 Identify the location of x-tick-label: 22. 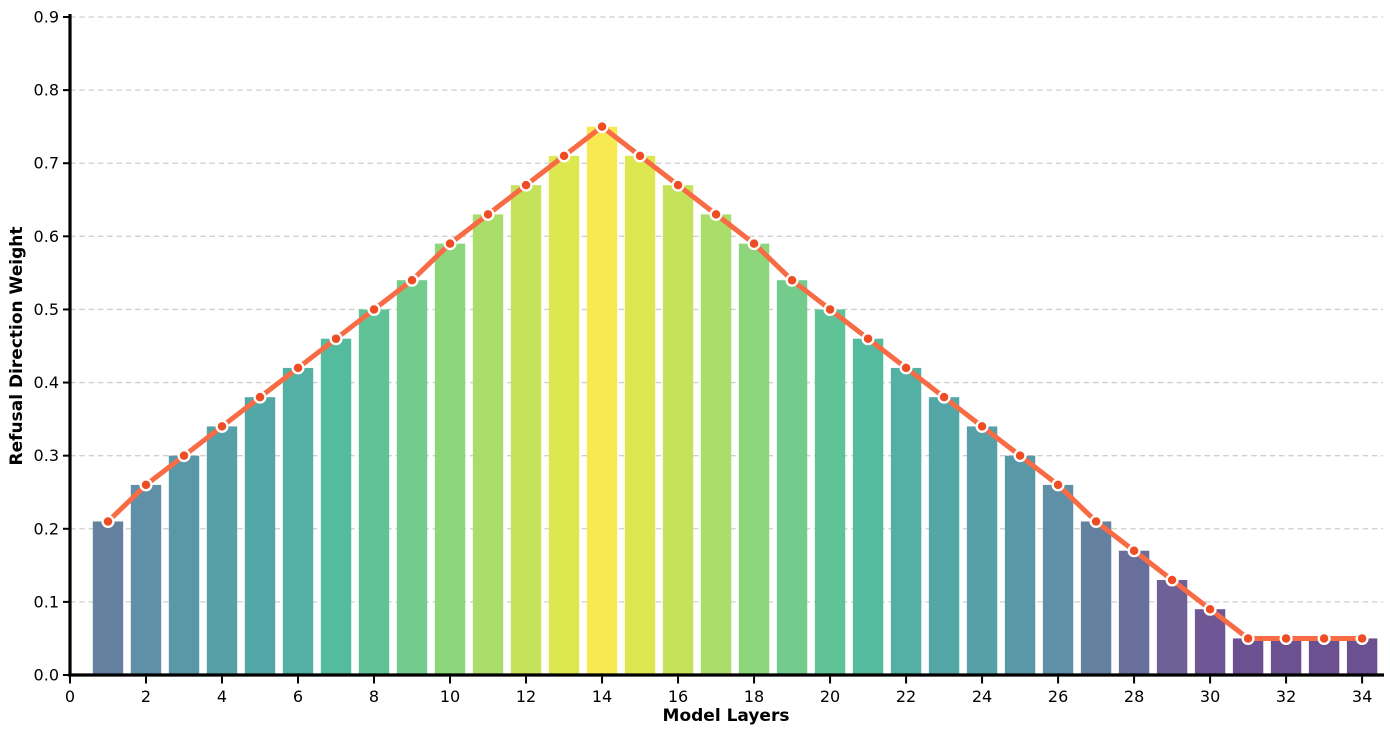
(906, 696).